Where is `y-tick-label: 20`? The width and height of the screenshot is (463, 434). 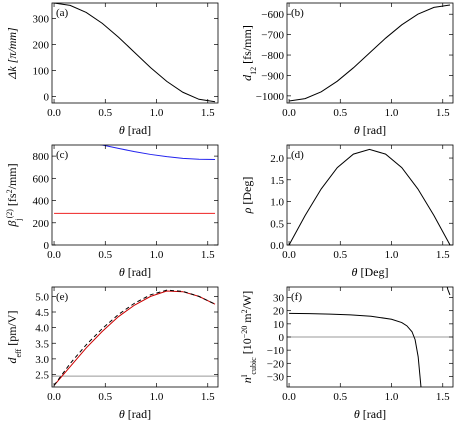
y-tick-label: 20 is located at coordinates (279, 312).